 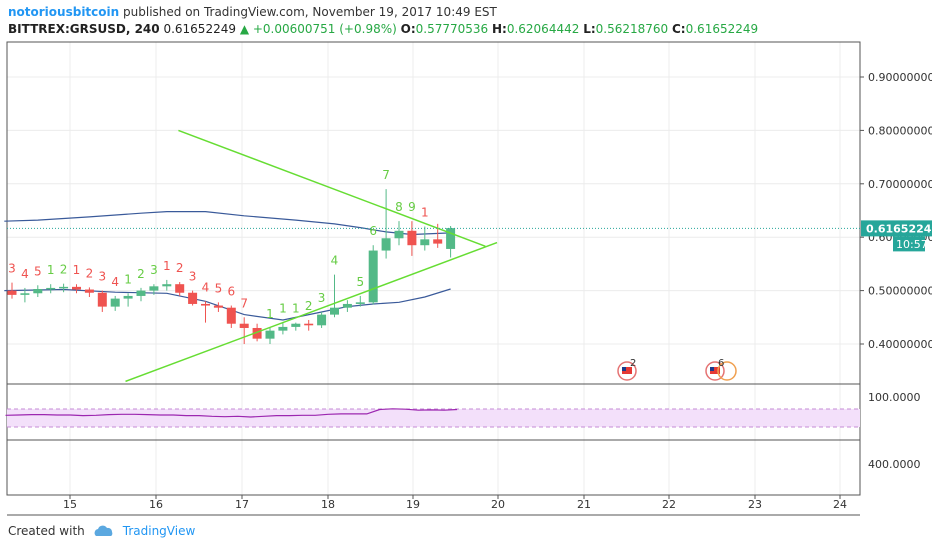 I want to click on x-tick-label: 22, so click(x=669, y=504).